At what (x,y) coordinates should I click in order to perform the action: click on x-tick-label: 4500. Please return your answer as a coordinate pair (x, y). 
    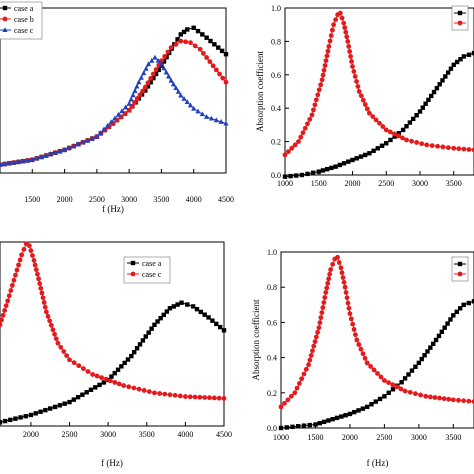
    Looking at the image, I should click on (224, 434).